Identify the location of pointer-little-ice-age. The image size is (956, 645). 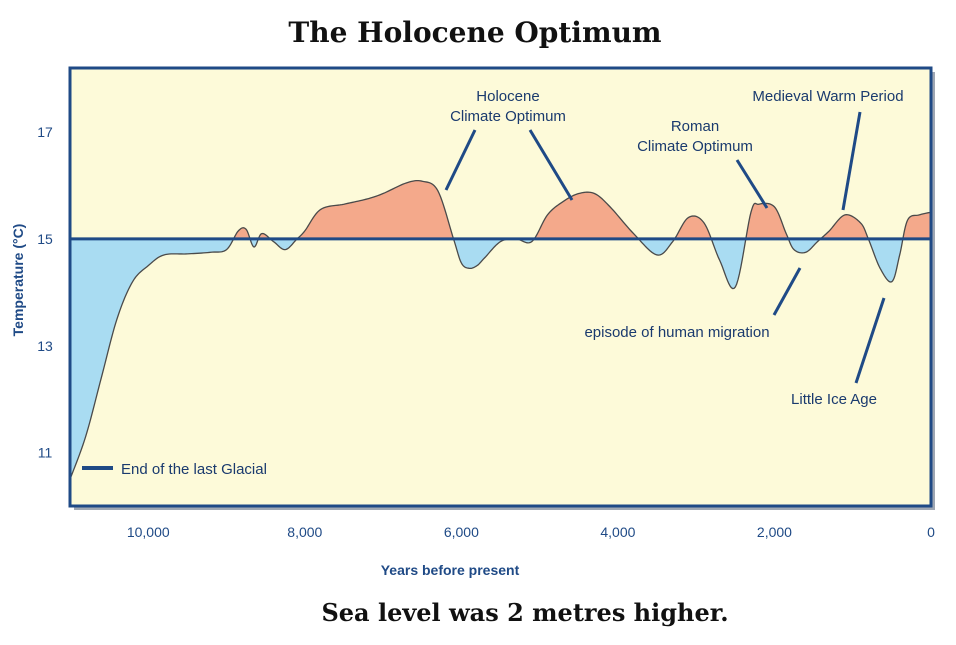
(870, 340).